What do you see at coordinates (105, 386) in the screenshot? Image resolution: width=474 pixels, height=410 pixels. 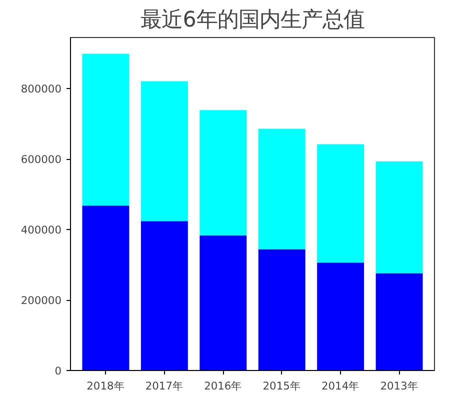 I see `x-tick-label: 2018年` at bounding box center [105, 386].